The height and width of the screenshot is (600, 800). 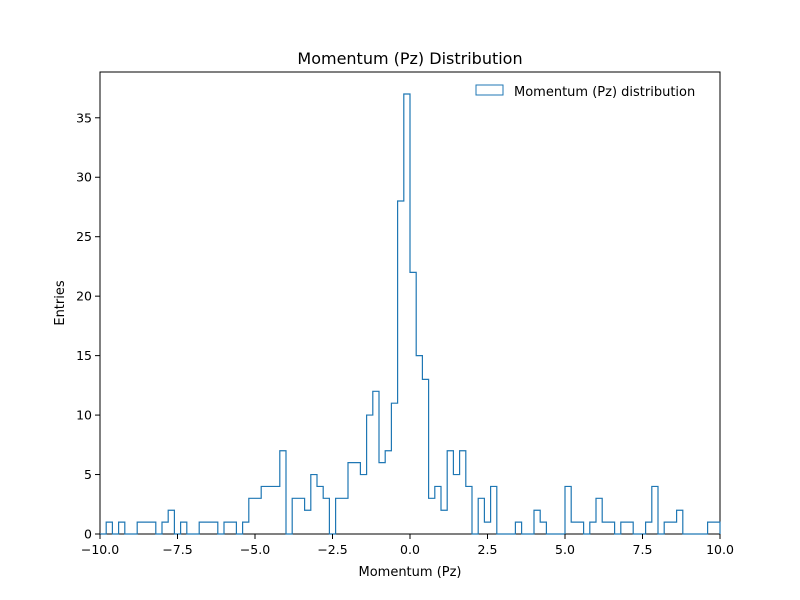 What do you see at coordinates (565, 549) in the screenshot?
I see `x-tick-label: 5.0` at bounding box center [565, 549].